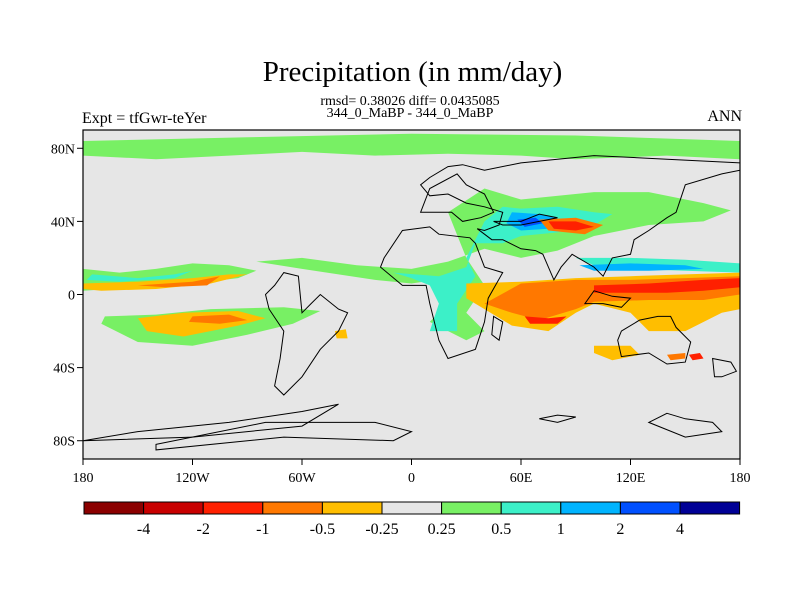 The image size is (800, 600). Describe the element at coordinates (302, 478) in the screenshot. I see `x-tick-label-2: 60W` at that location.